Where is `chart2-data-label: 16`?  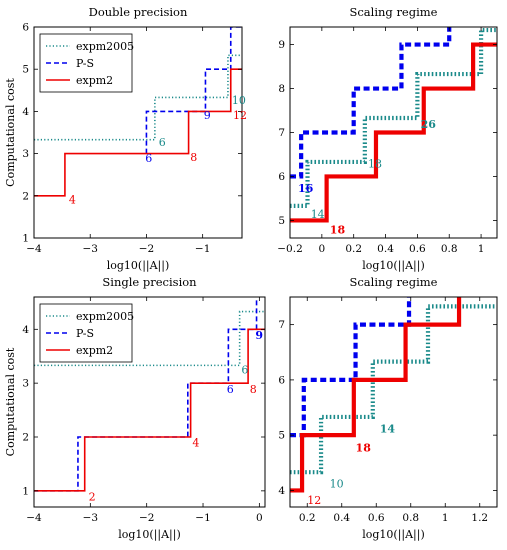
chart2-data-label: 16 is located at coordinates (306, 188).